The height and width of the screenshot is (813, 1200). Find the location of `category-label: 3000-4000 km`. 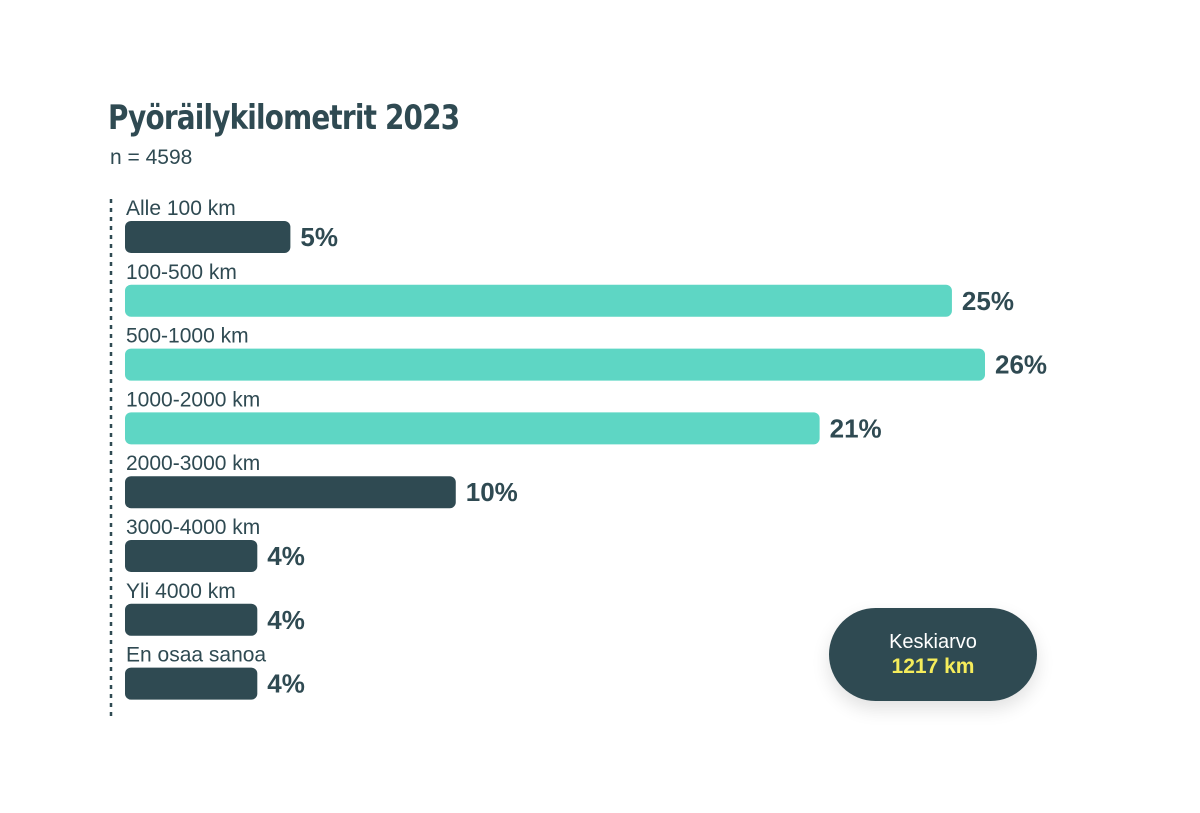

category-label: 3000-4000 km is located at coordinates (193, 527).